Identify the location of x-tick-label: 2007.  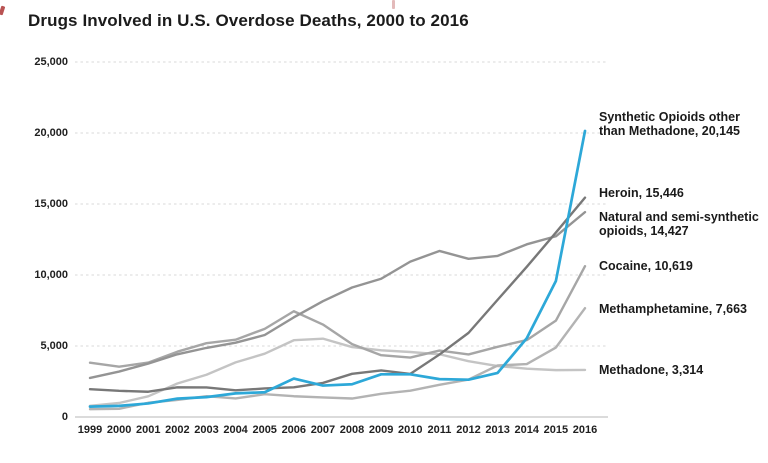
(323, 430).